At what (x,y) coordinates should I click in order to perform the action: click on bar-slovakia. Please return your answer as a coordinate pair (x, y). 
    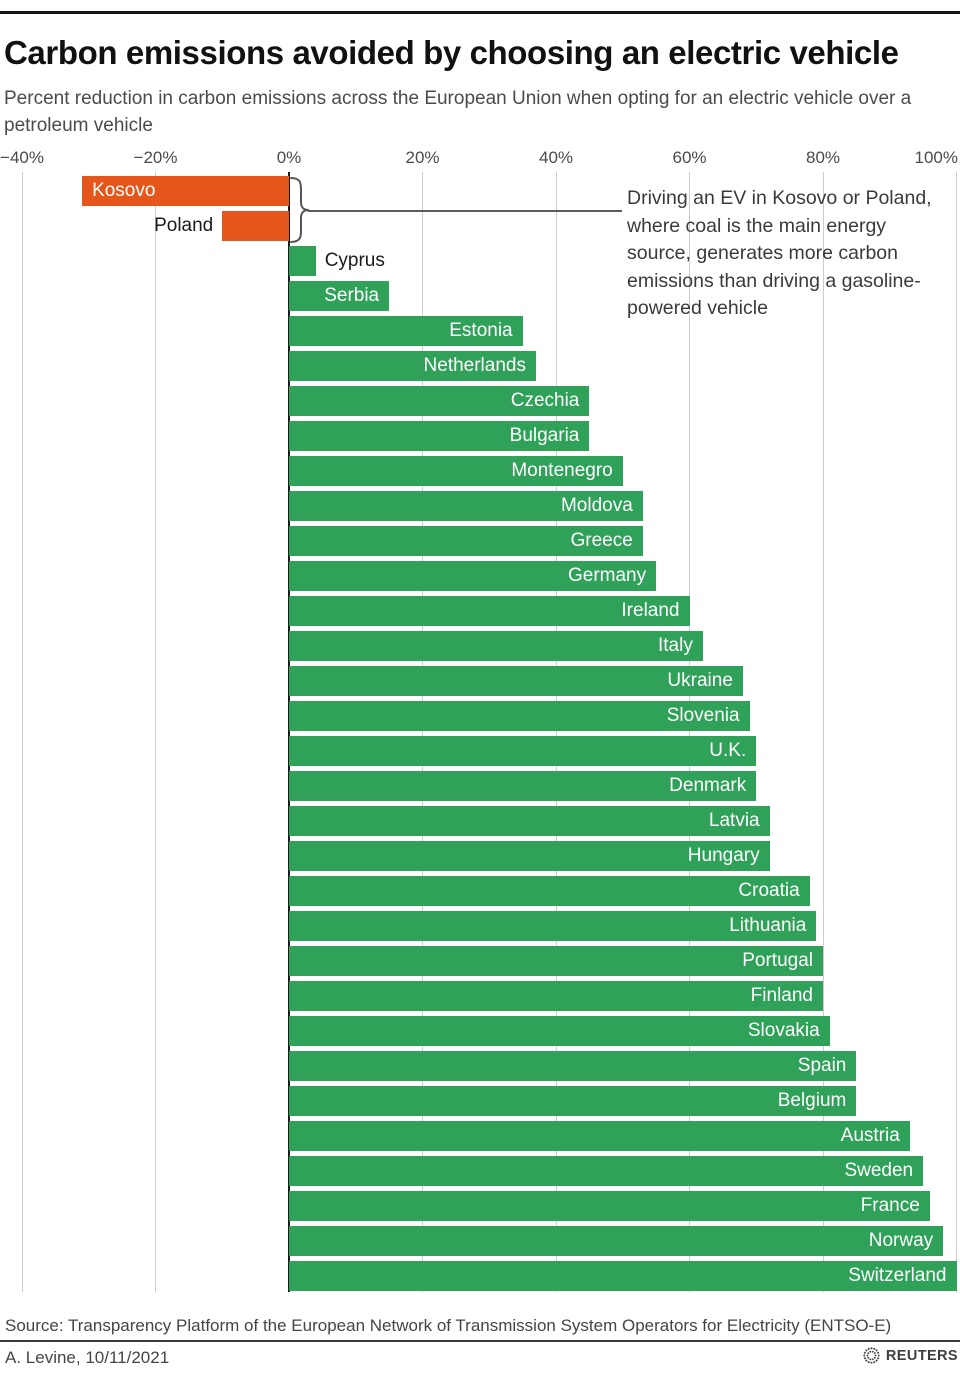
    Looking at the image, I should click on (559, 1031).